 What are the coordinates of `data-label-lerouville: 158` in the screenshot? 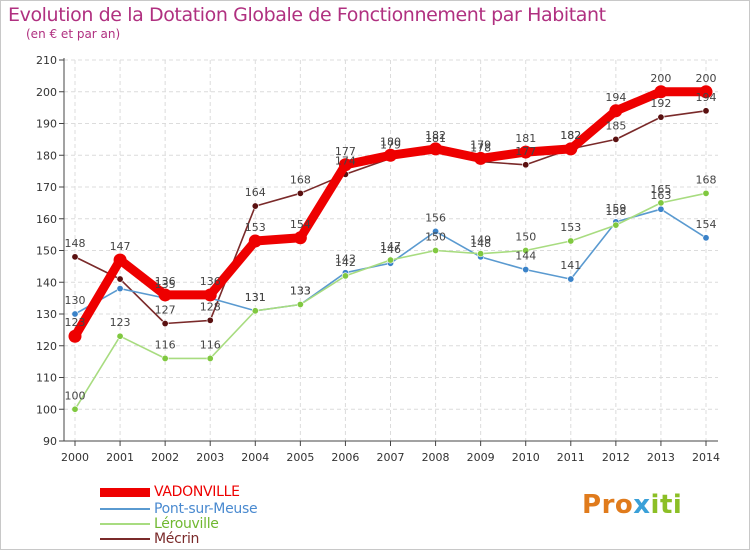 It's located at (615, 211).